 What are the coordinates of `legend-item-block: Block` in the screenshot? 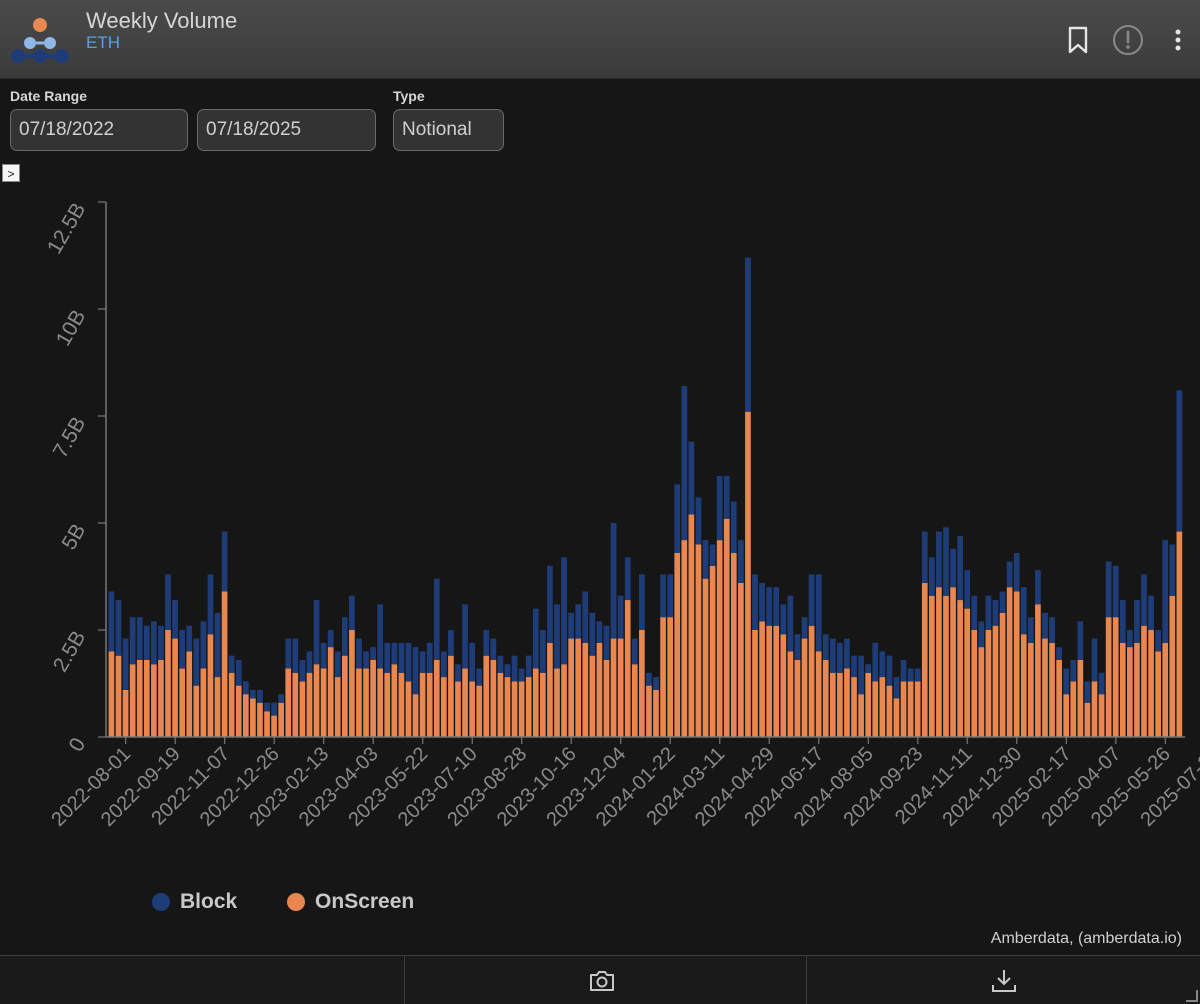 It's located at (194, 902).